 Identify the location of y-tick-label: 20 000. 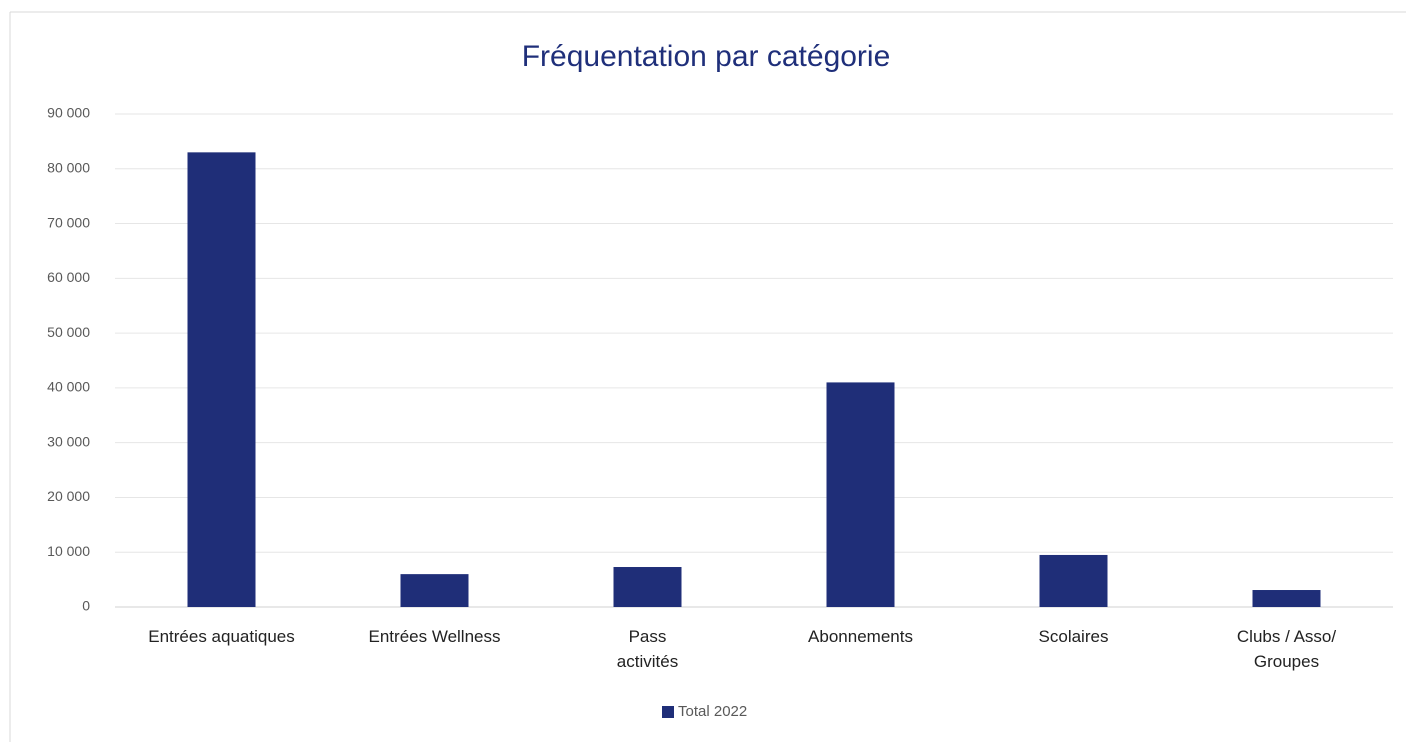
(68, 496).